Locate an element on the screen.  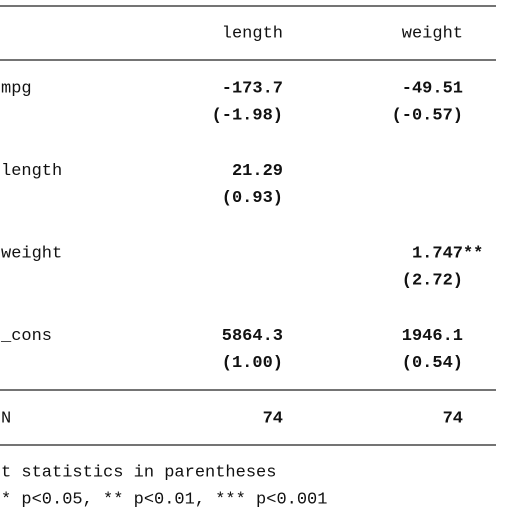
row-label: length is located at coordinates (31, 171).